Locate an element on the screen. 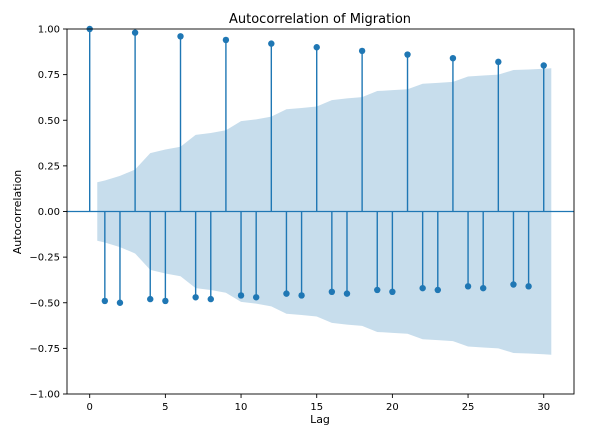  x-tick-label: 15 is located at coordinates (316, 407).